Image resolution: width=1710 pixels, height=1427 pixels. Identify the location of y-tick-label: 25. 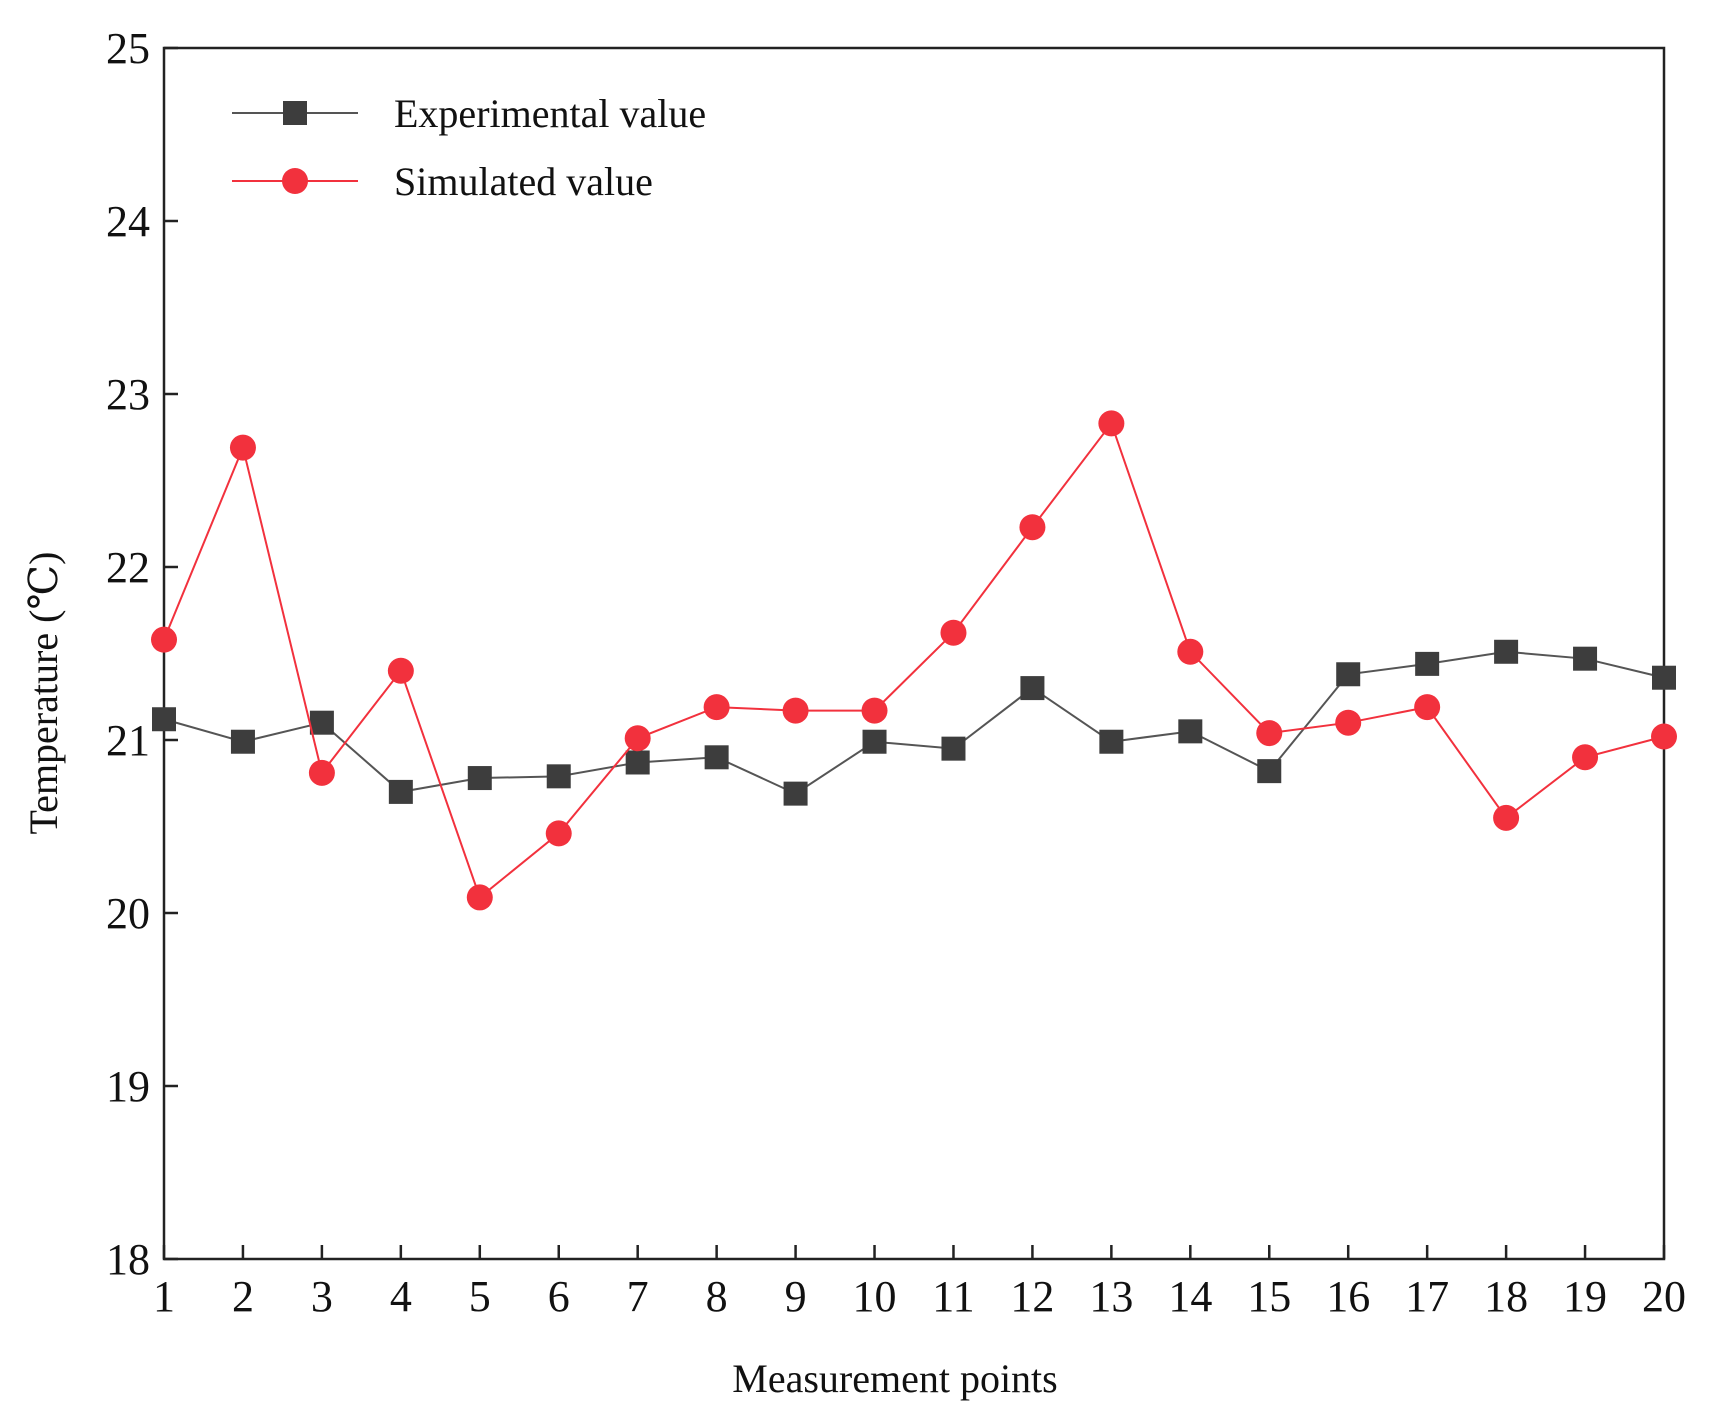
(128, 48).